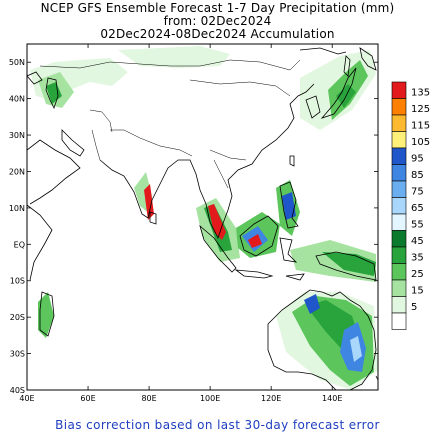 This screenshot has height=435, width=435. What do you see at coordinates (217, 21) in the screenshot?
I see `title-line-2: from: 02Dec2024` at bounding box center [217, 21].